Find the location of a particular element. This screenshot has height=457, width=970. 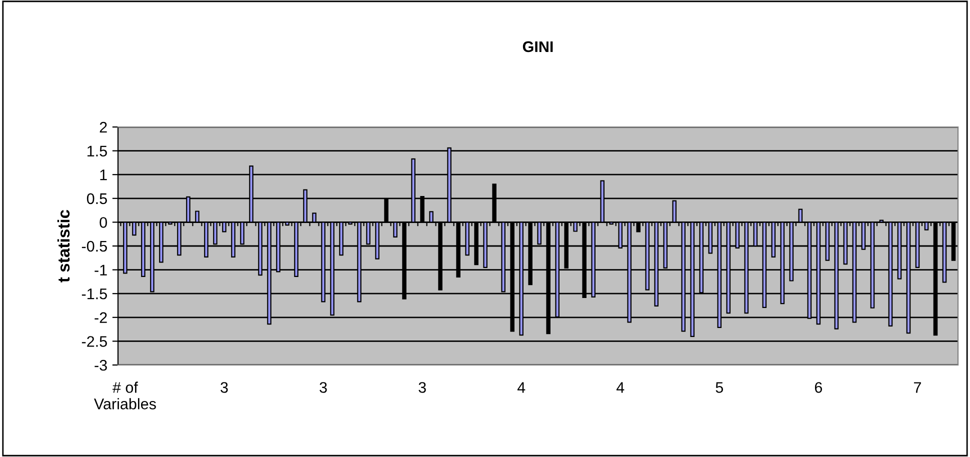

y-tick-label: -1 is located at coordinates (100, 270).